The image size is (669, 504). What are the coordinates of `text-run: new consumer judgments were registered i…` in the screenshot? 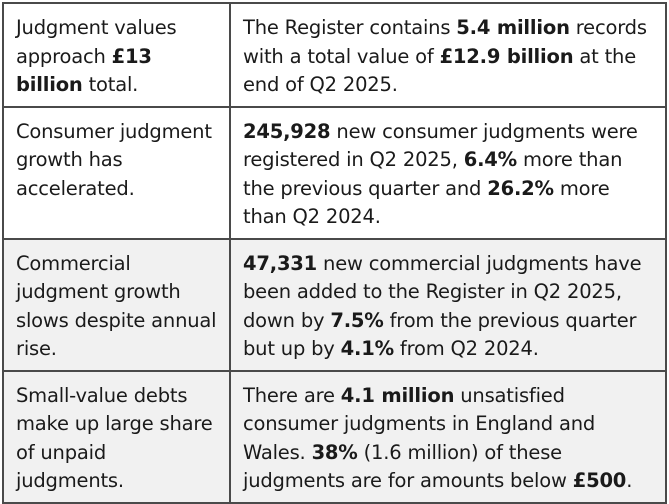 It's located at (440, 145).